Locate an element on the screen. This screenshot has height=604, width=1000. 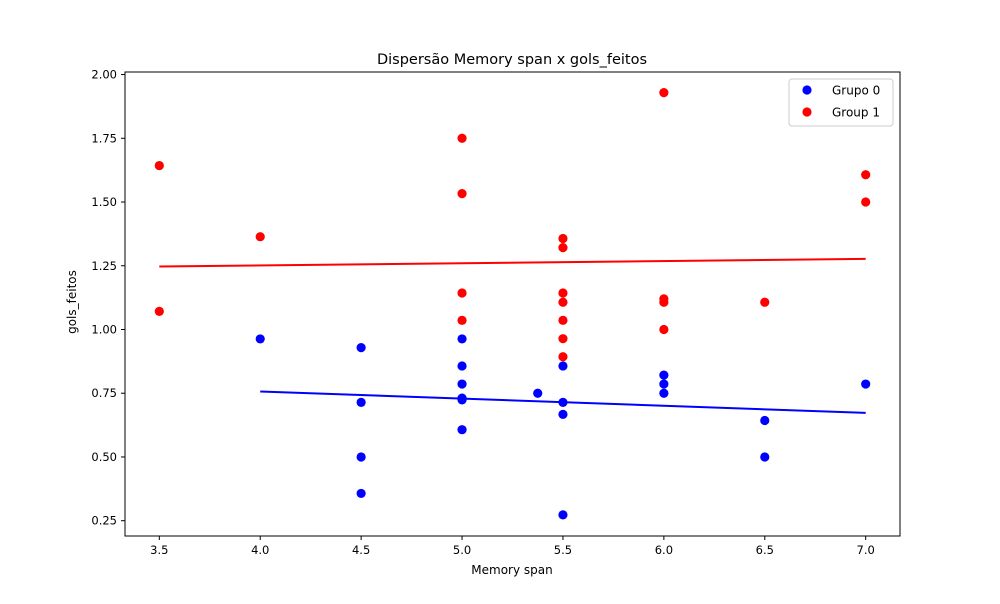
y-tick-label: 2.00 is located at coordinates (104, 75).